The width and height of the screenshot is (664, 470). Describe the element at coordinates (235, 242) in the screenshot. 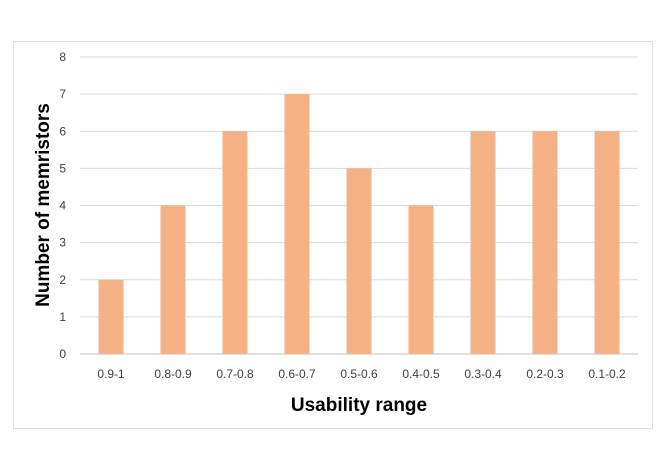

I see `bar-0.7-0.8` at that location.